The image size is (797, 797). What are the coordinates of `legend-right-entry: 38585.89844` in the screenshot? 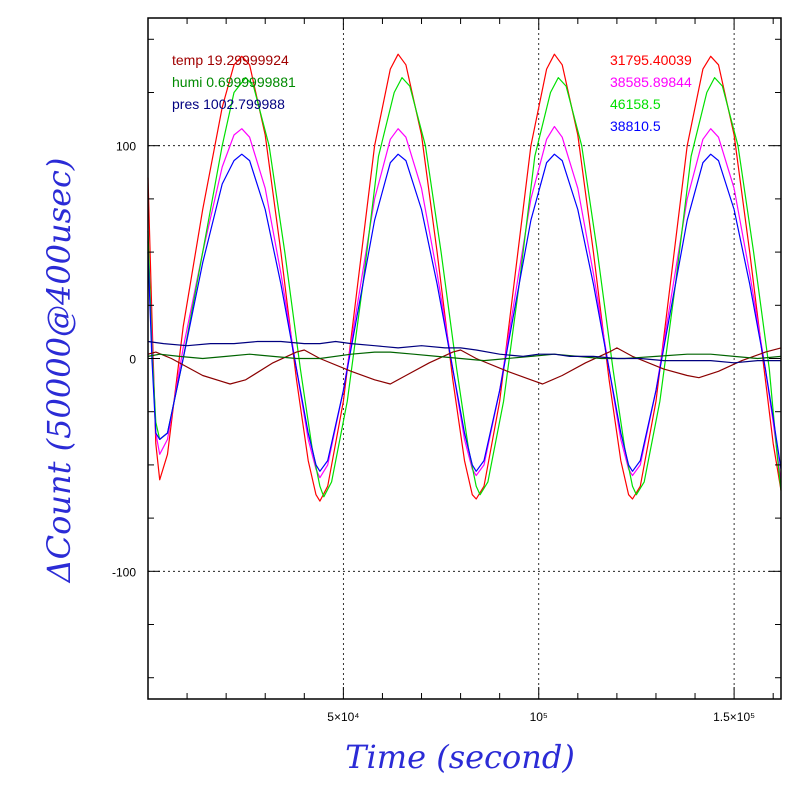 It's located at (651, 82).